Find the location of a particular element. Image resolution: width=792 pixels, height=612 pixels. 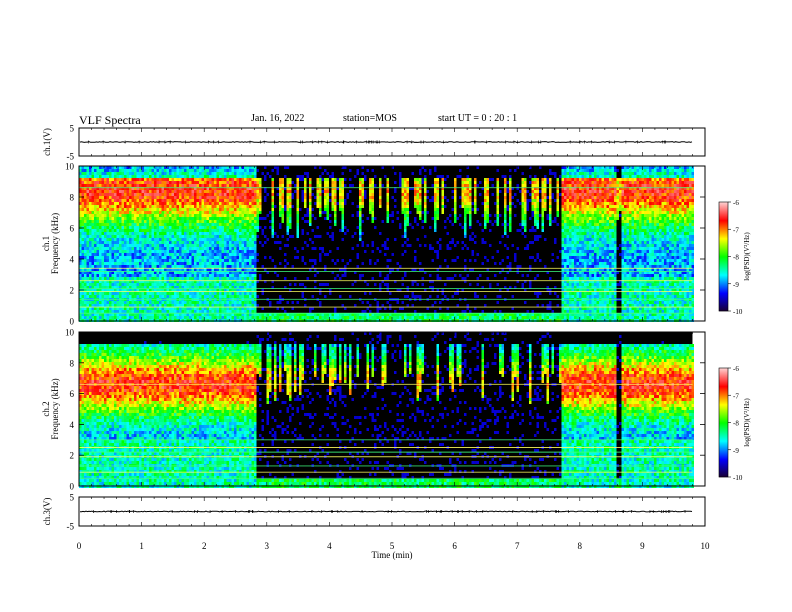

colorbar-tick-label: -9 is located at coordinates (736, 451).